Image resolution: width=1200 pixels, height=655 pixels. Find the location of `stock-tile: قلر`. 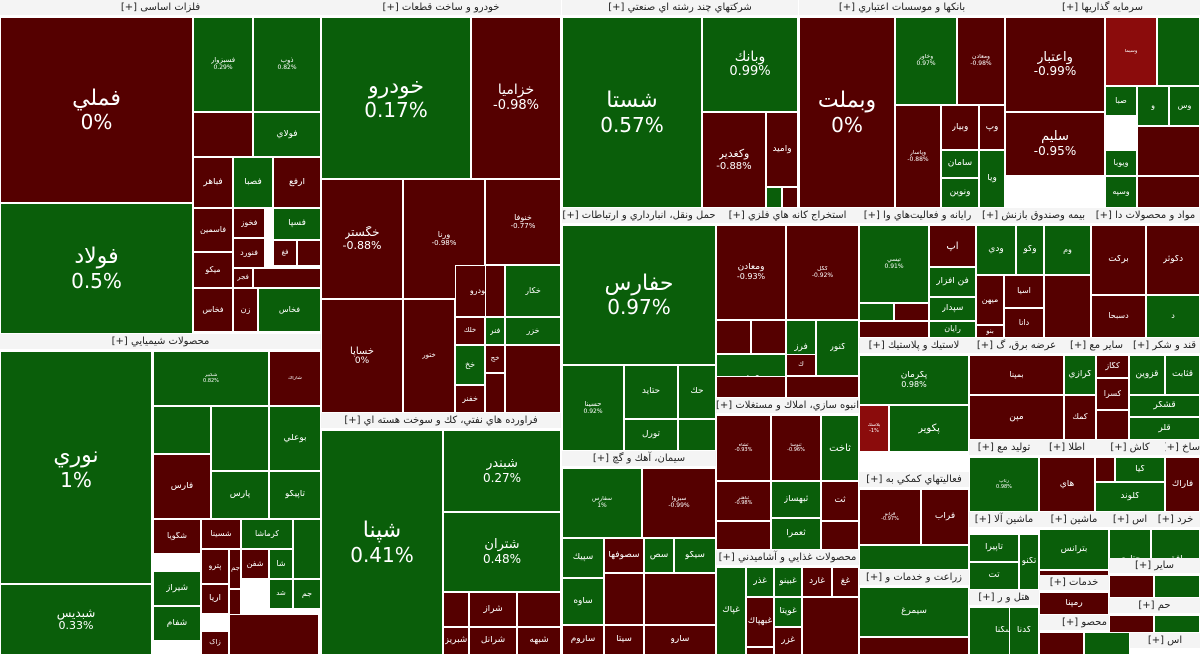

stock-tile: قلر is located at coordinates (1164, 428).